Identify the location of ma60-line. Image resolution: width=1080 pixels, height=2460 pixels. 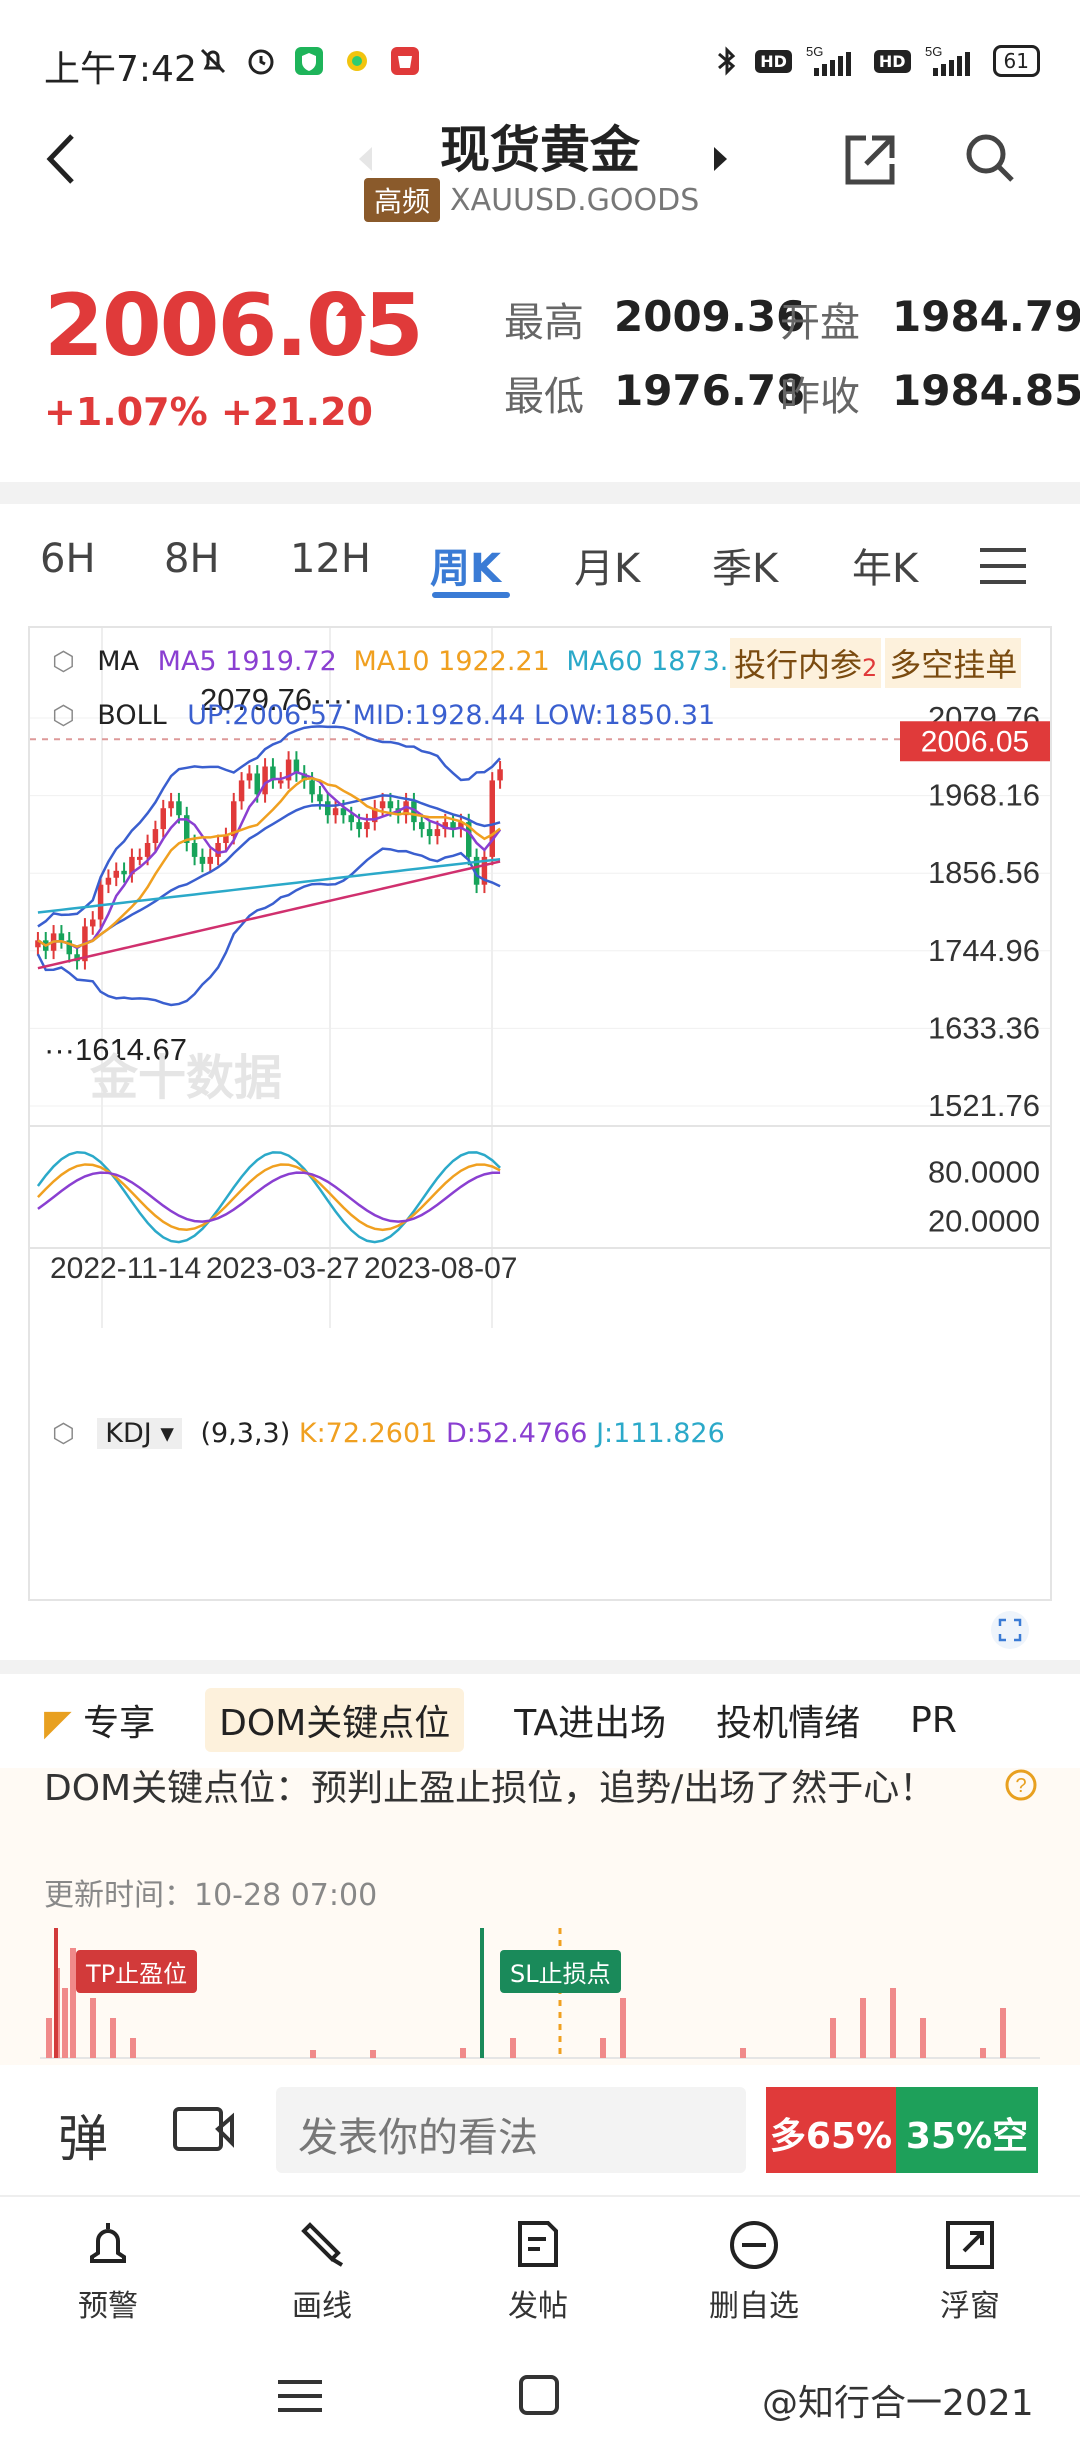
(269, 885).